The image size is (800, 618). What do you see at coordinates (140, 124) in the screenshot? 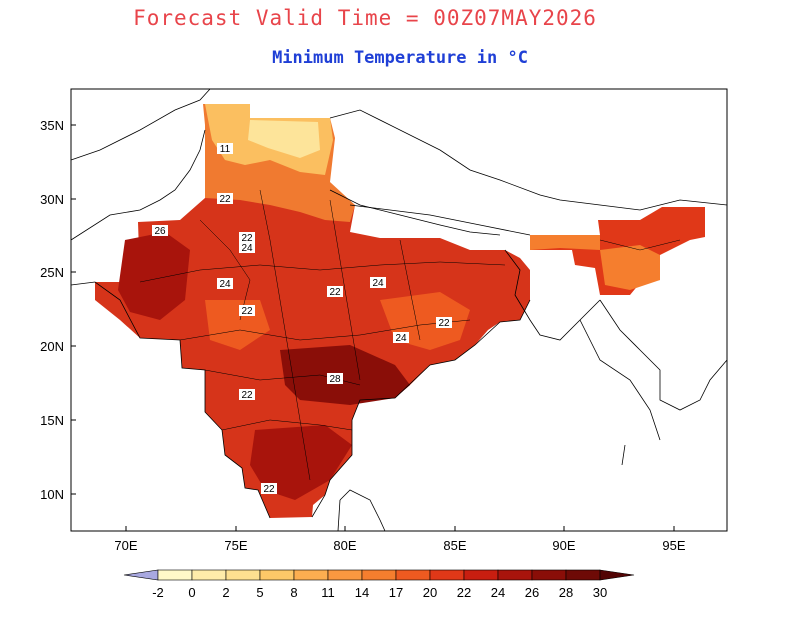
I see `border-north` at bounding box center [140, 124].